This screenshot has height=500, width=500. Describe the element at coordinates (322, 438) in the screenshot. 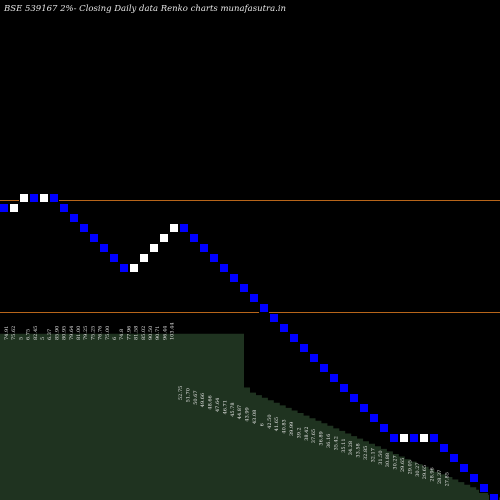

I see `price-label: 36.89` at that location.